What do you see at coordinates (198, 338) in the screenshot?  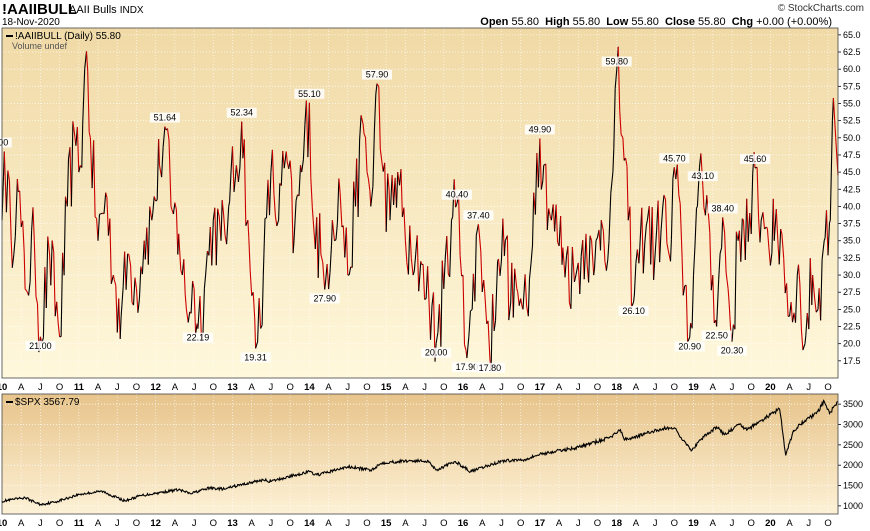 I see `peak-annotation: 22.19` at bounding box center [198, 338].